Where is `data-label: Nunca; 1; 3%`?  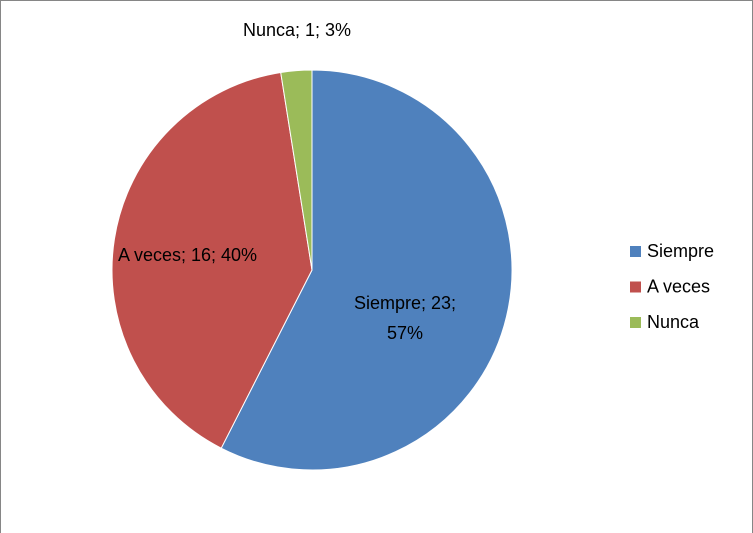 data-label: Nunca; 1; 3% is located at coordinates (297, 30).